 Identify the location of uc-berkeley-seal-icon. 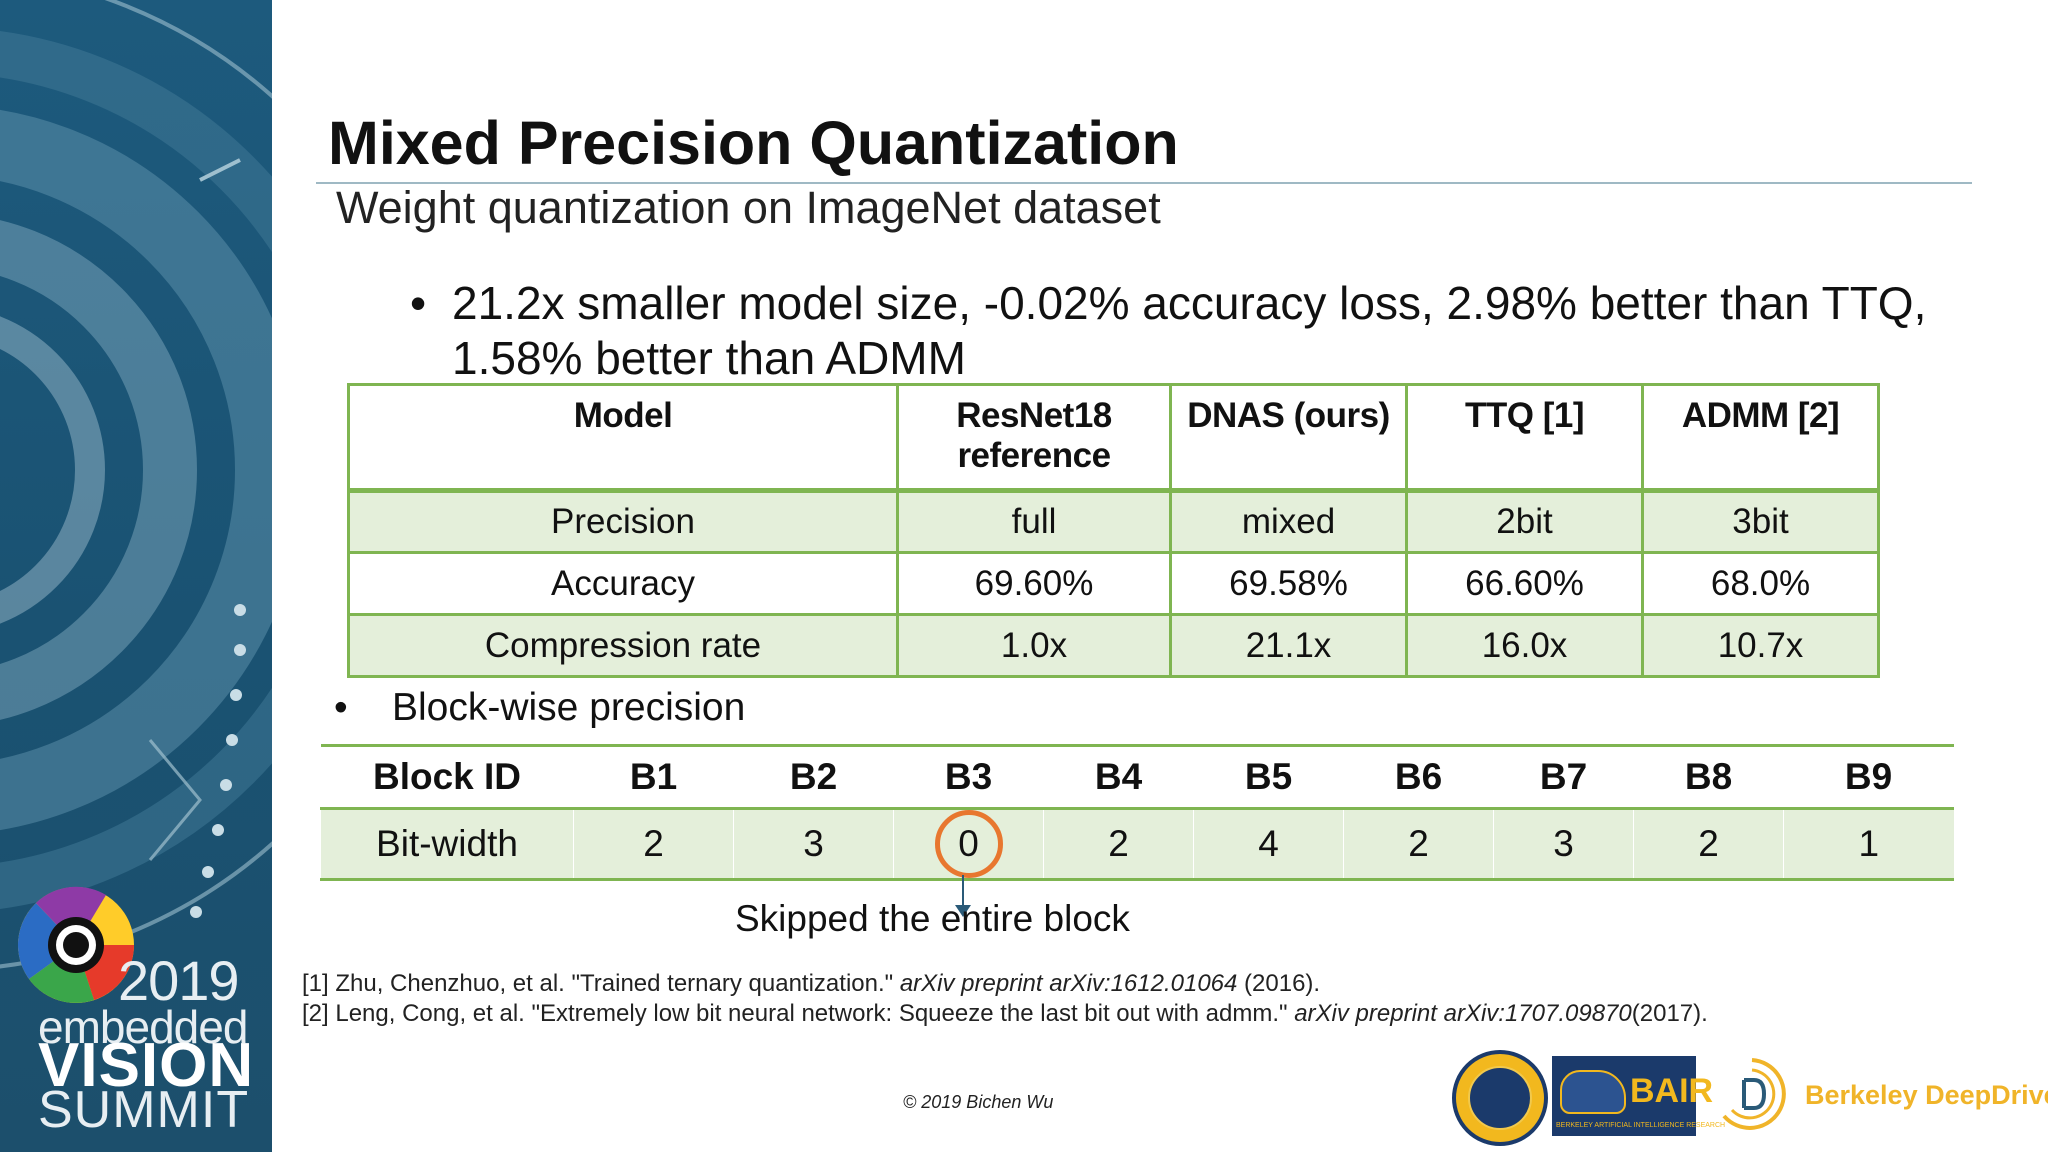
(1500, 1098).